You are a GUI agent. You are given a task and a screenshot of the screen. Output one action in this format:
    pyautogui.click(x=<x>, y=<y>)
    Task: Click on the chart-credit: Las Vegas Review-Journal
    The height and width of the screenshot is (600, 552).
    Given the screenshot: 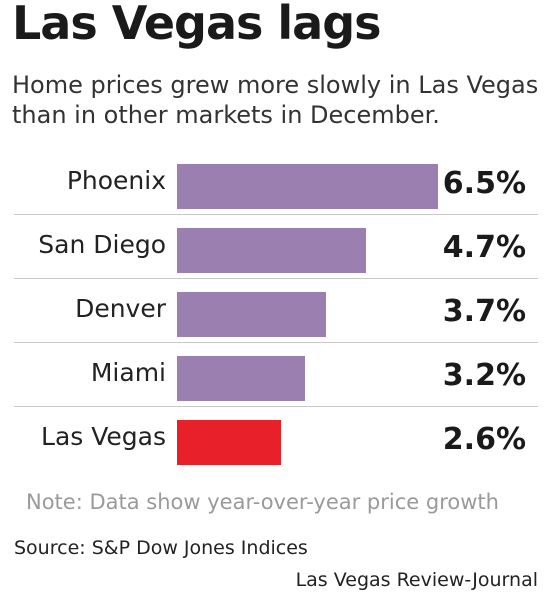 What is the action you would take?
    pyautogui.click(x=416, y=580)
    